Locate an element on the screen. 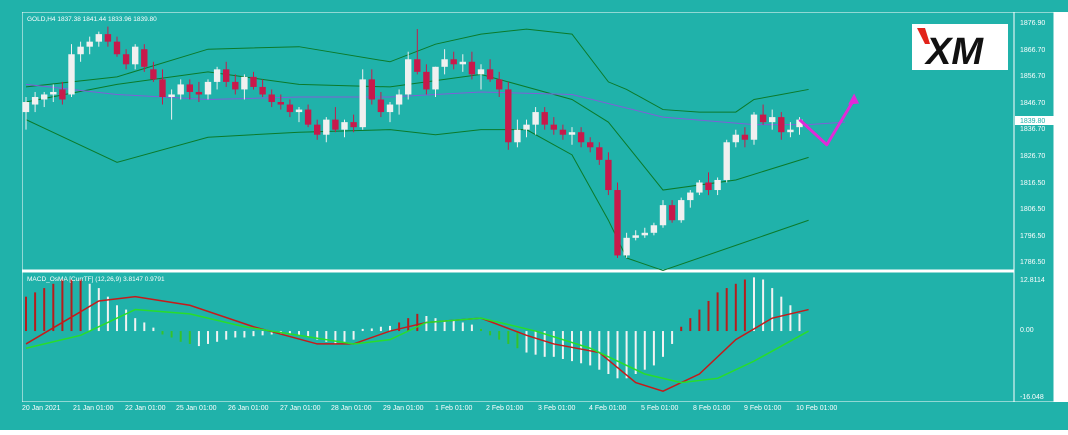 The height and width of the screenshot is (435, 1068). xm-logo: XM is located at coordinates (960, 48).